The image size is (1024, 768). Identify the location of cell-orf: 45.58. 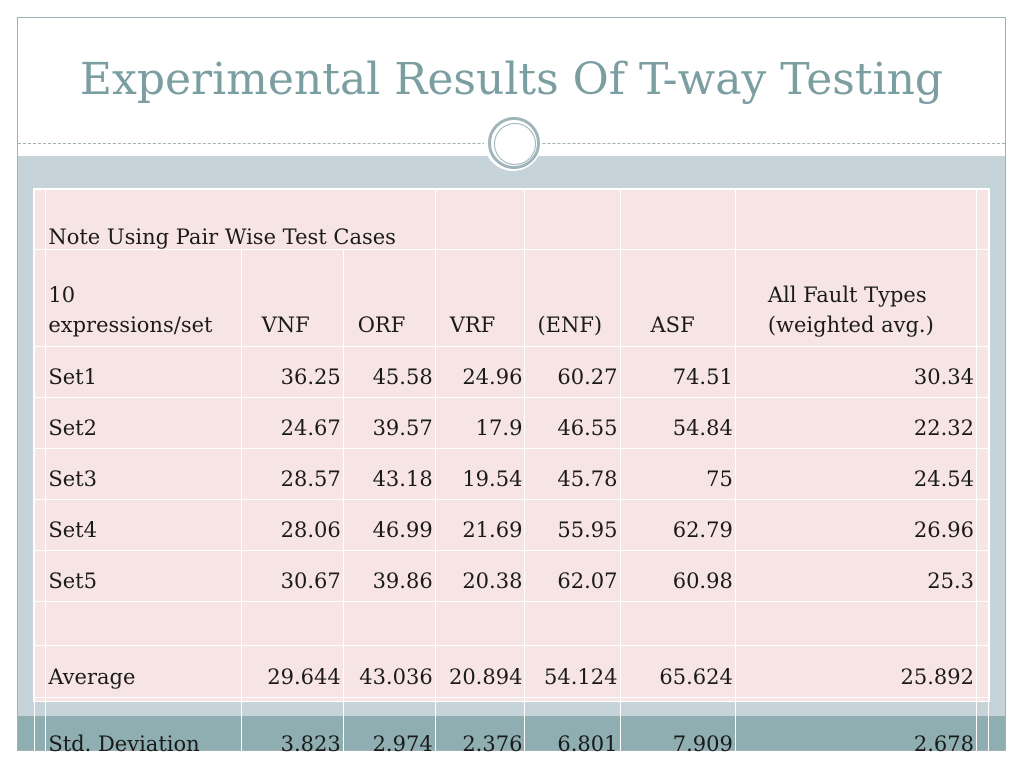
(389, 372).